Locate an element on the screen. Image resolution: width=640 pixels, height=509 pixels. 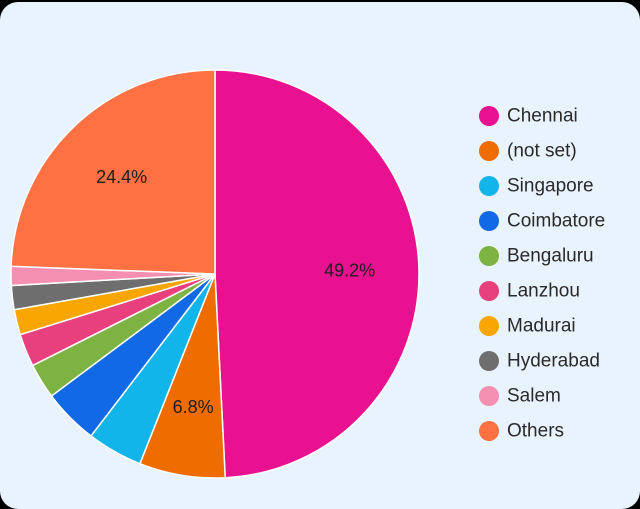
legend-item-lanzhou: Lanzhou is located at coordinates (529, 291).